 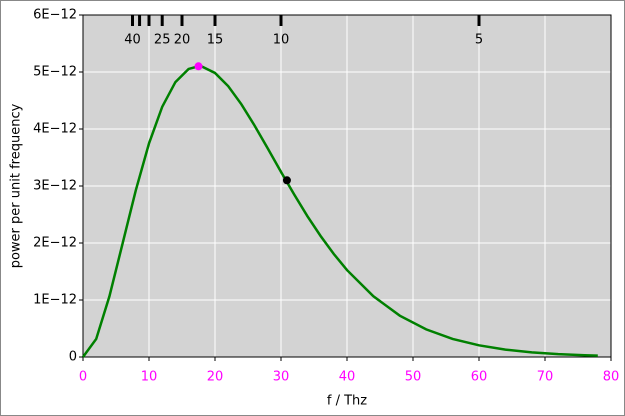 I want to click on x-tick-label: 20, so click(x=215, y=377).